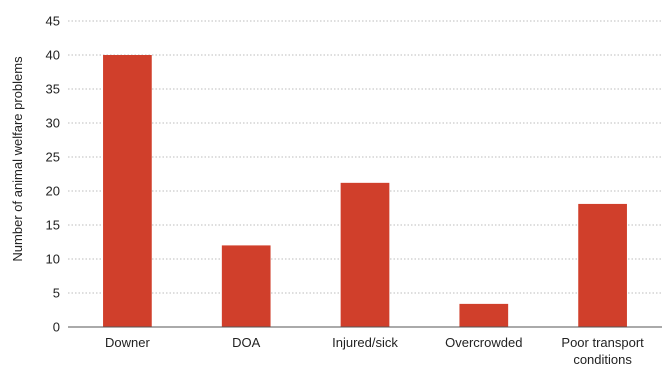 The image size is (669, 370). What do you see at coordinates (365, 342) in the screenshot?
I see `x-category-label: Injured/sick` at bounding box center [365, 342].